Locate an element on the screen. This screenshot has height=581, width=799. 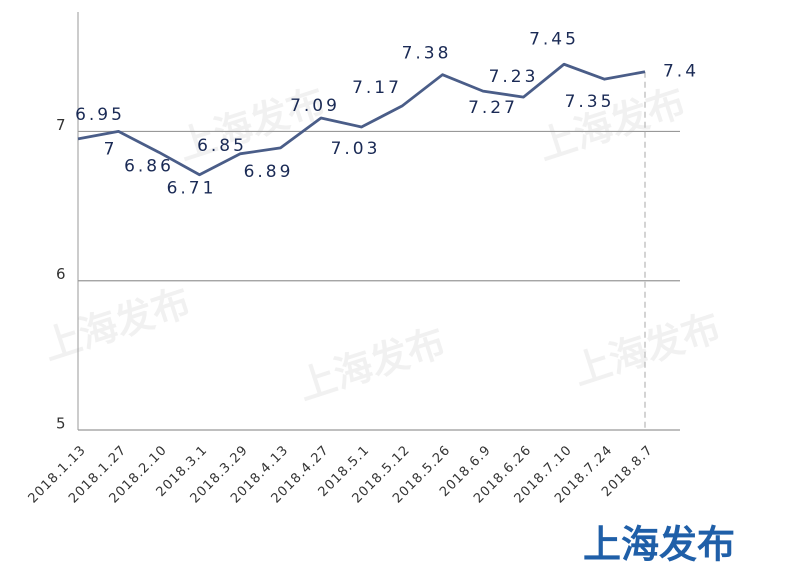
line is located at coordinates (361, 119).